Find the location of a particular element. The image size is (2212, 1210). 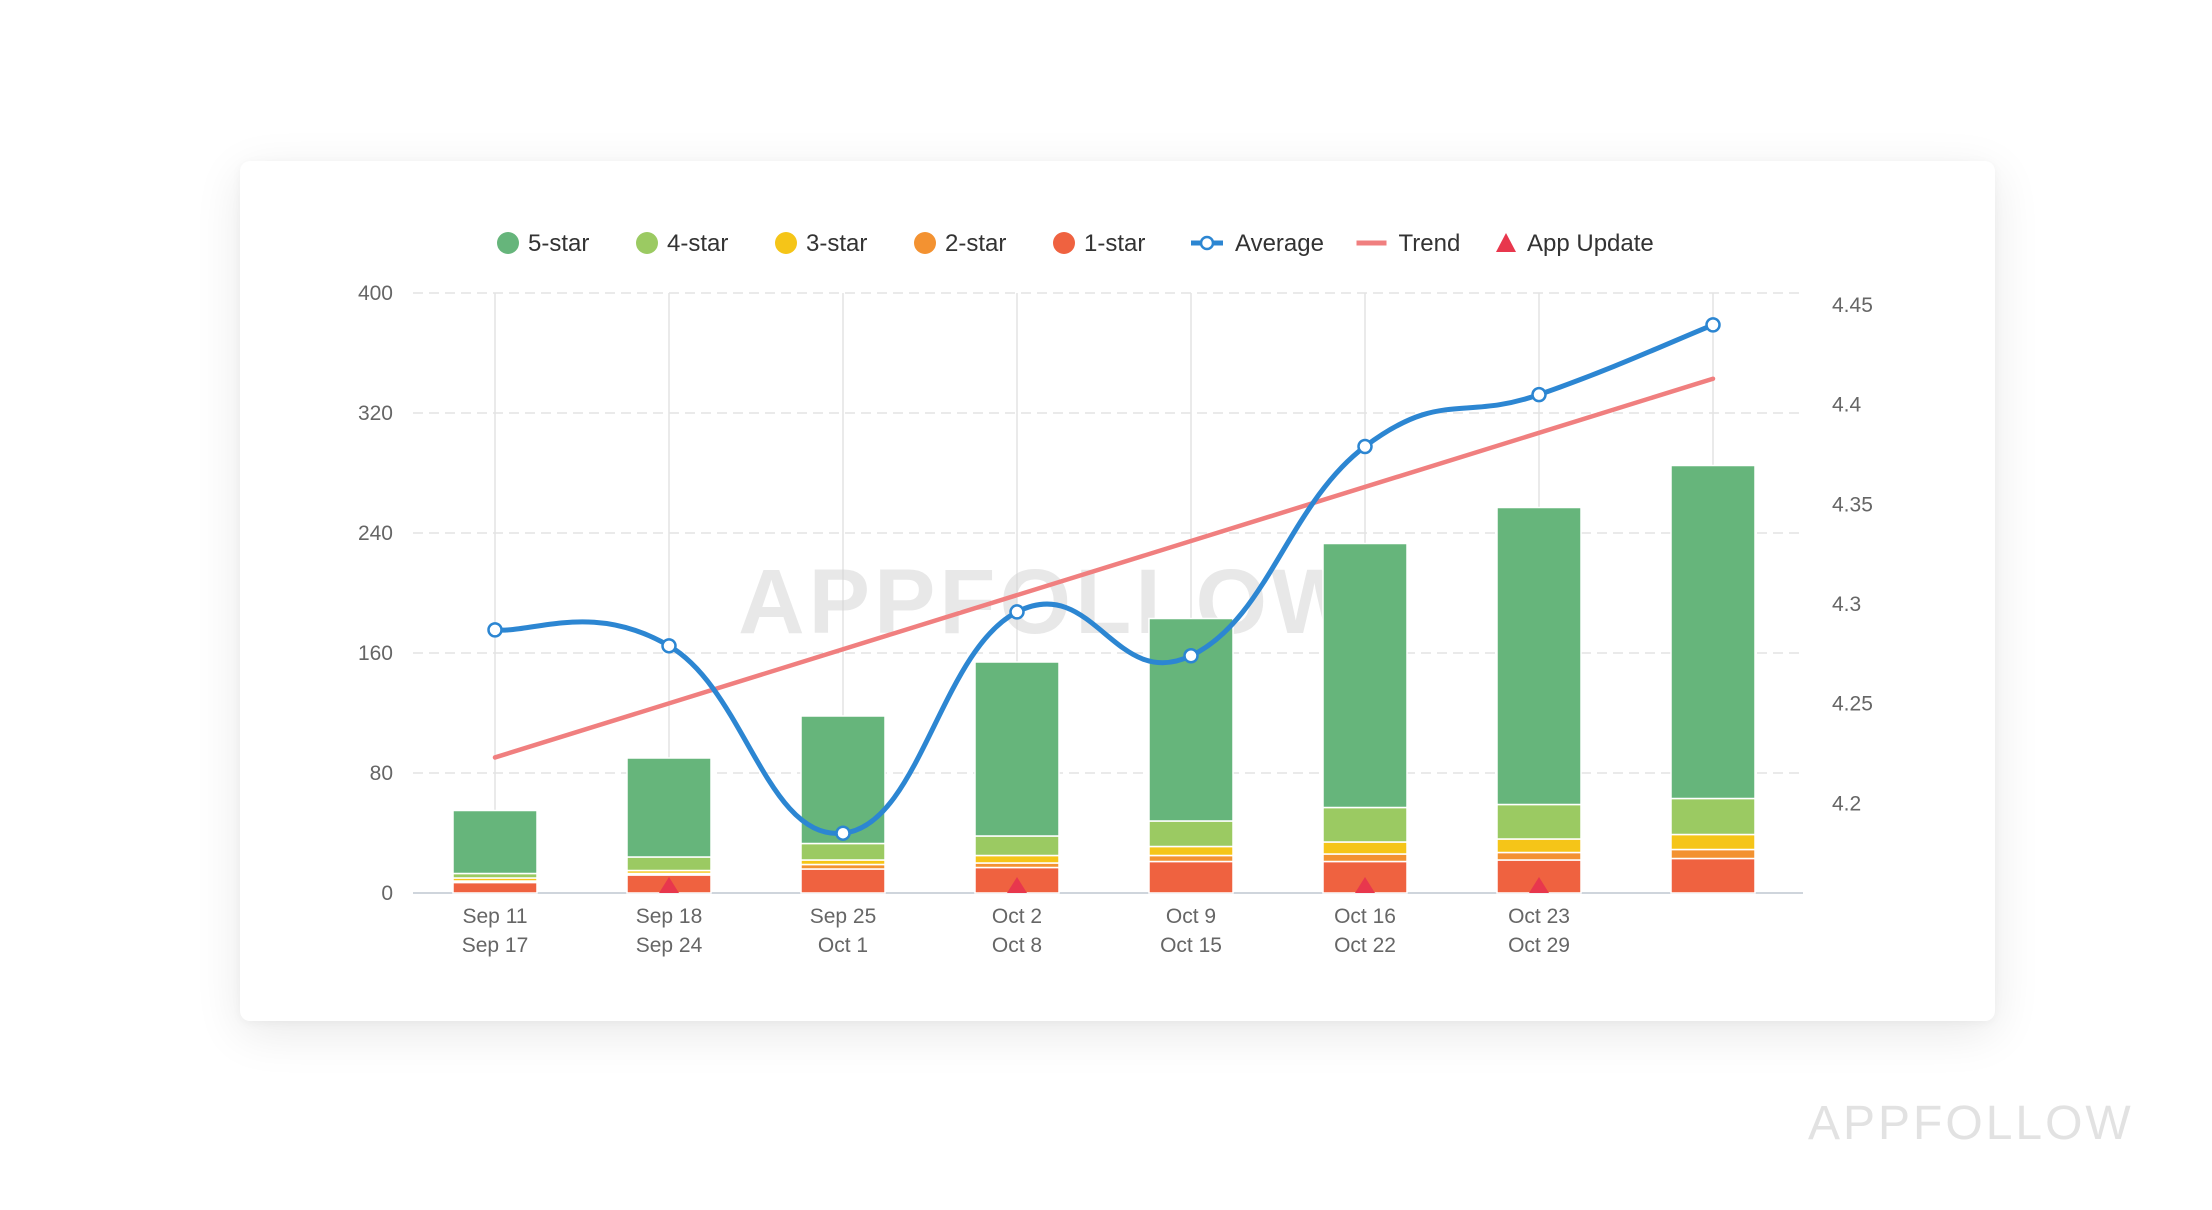

legend-label: 5-star is located at coordinates (558, 243).